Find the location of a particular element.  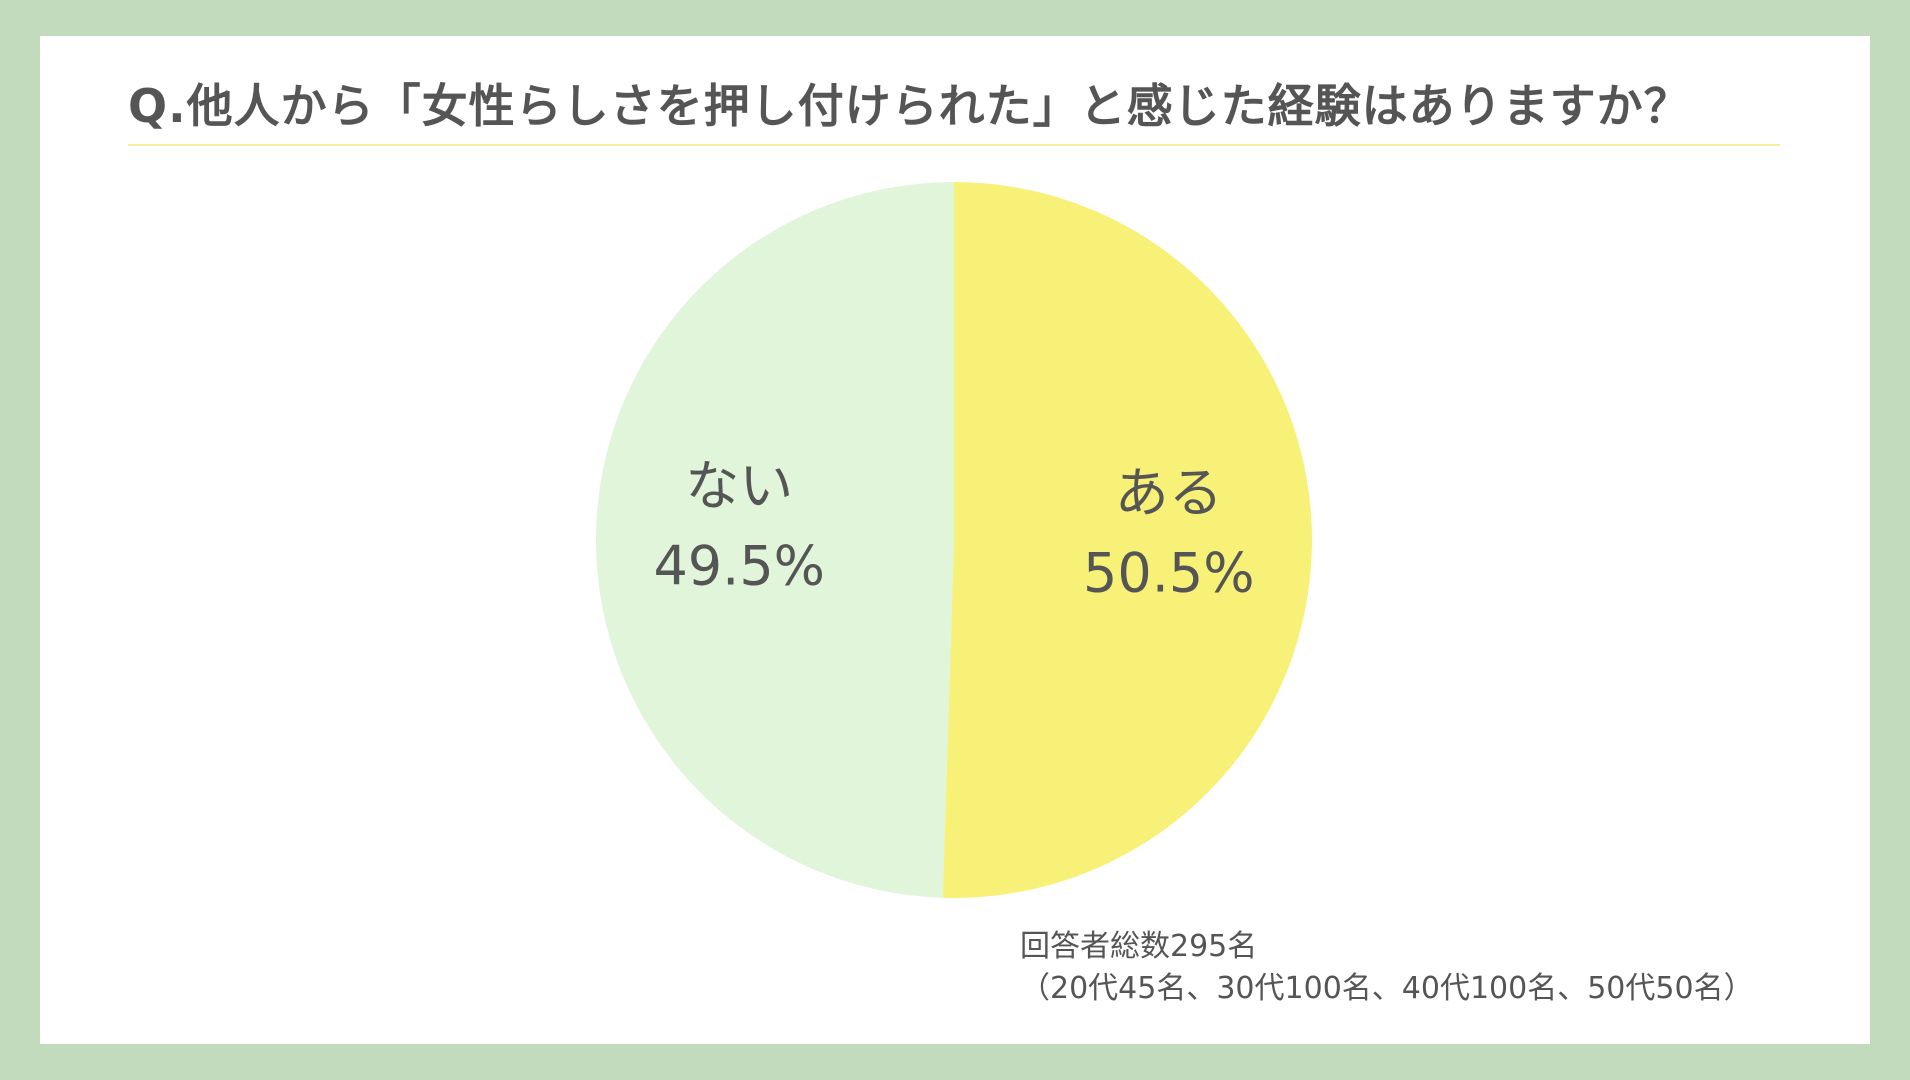

slice-label-0: ある is located at coordinates (1169, 492).